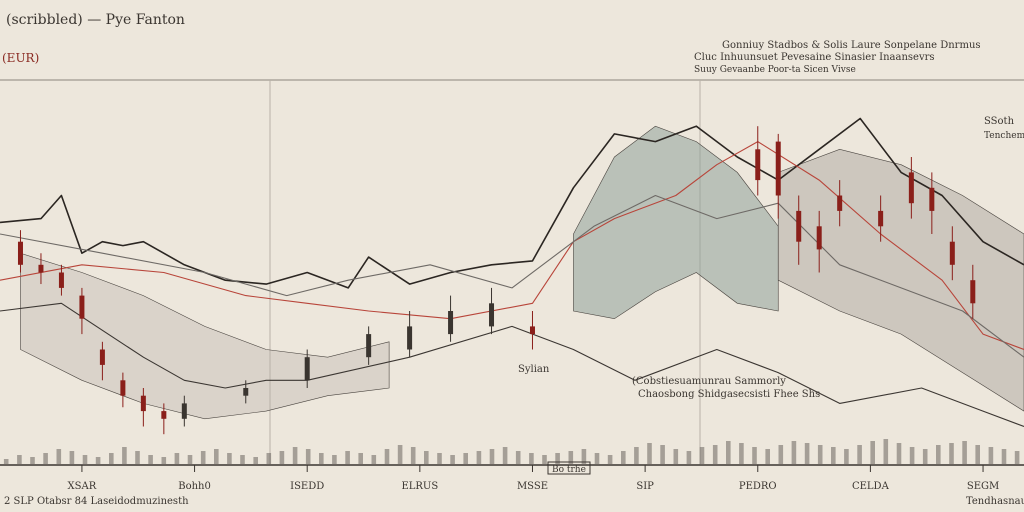  I want to click on x-tick-label-4: MSSE, so click(532, 486).